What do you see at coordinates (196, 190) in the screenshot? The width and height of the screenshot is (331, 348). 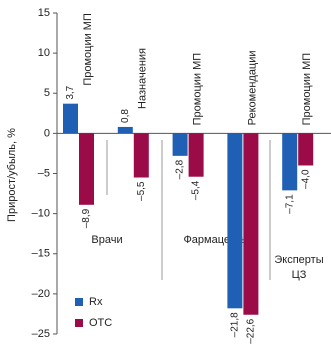 I see `value-label: –5,4` at bounding box center [196, 190].